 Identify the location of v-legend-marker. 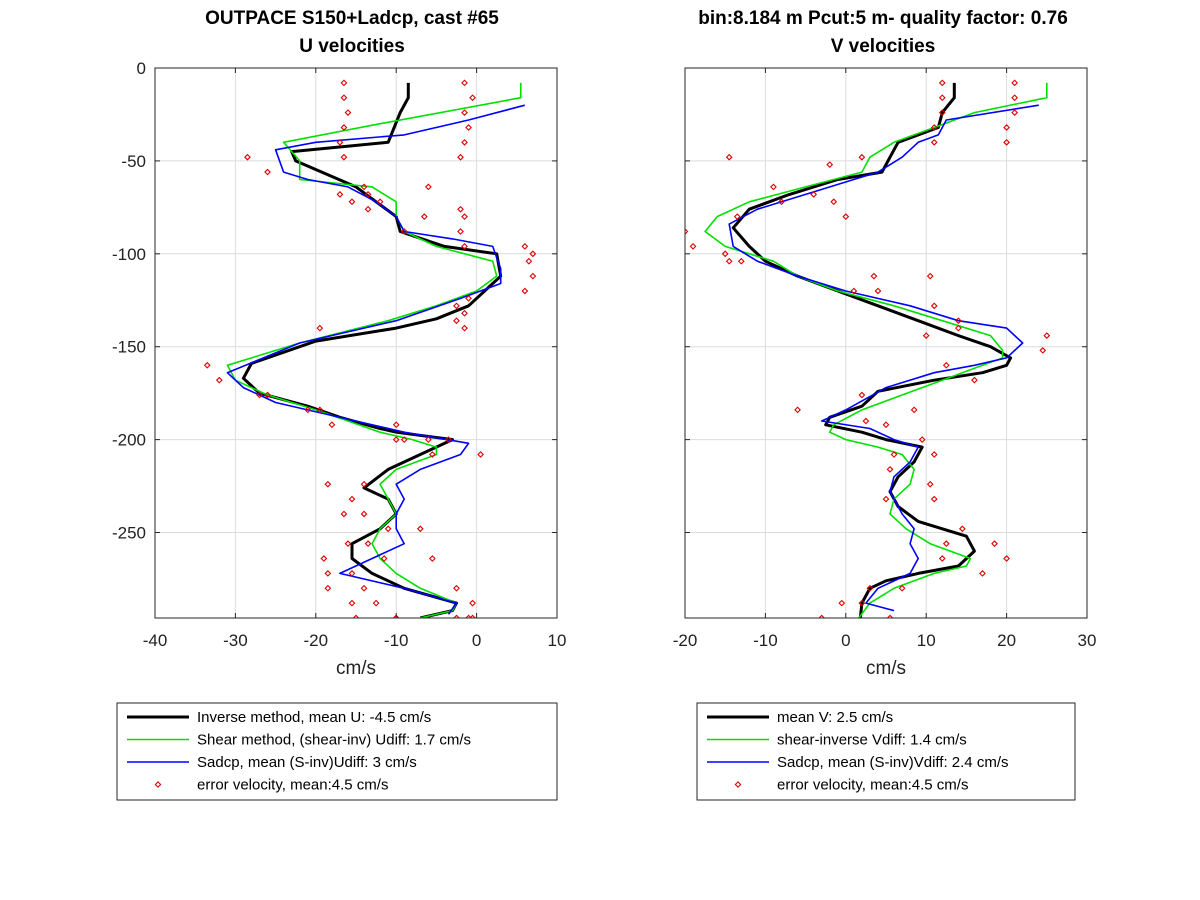
(738, 784).